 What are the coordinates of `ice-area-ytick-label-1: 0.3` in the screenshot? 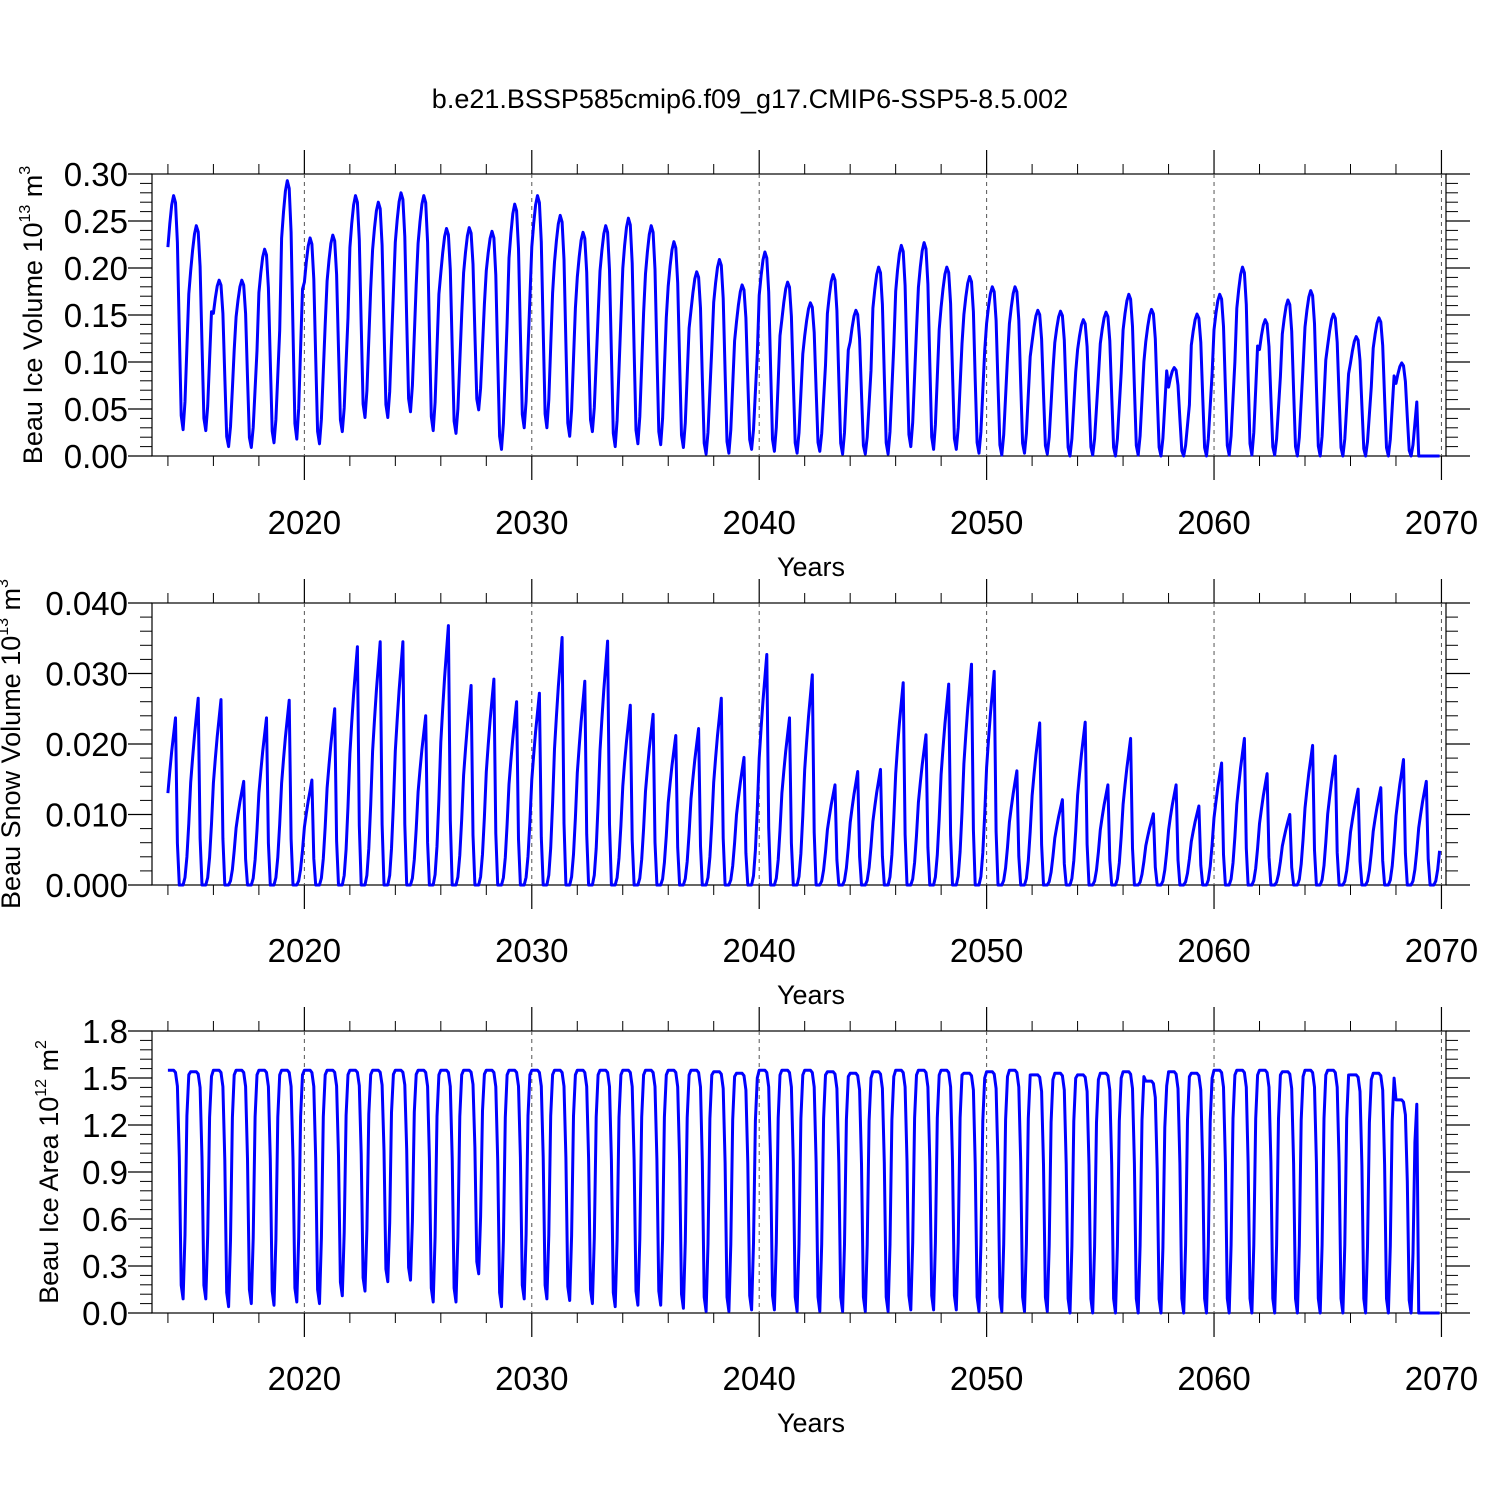 It's located at (105, 1266).